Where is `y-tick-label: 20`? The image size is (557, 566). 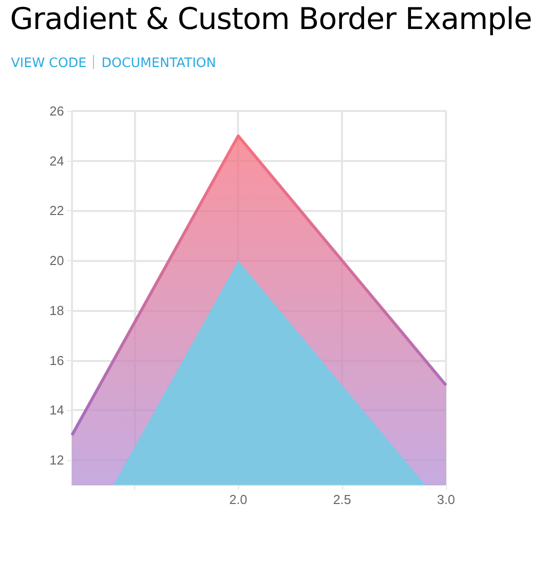
y-tick-label: 20 is located at coordinates (57, 260).